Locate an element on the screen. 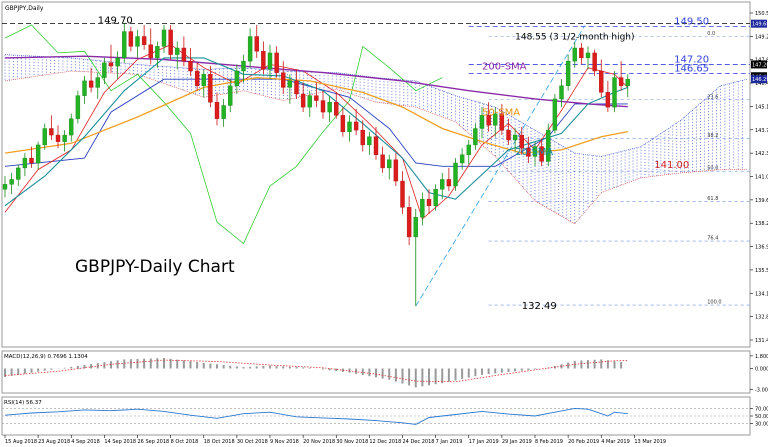 Image resolution: width=768 pixels, height=447 pixels. x-tick-label: 9 Nov 2018 is located at coordinates (284, 442).